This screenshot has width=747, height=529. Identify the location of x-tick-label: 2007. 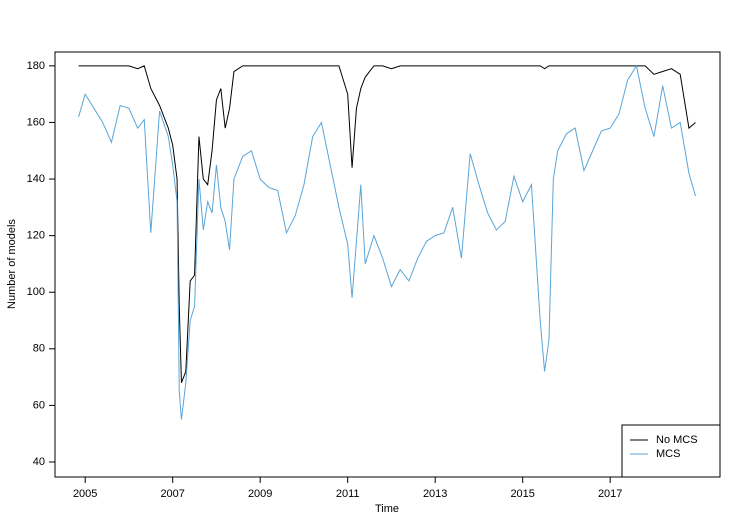
(172, 494).